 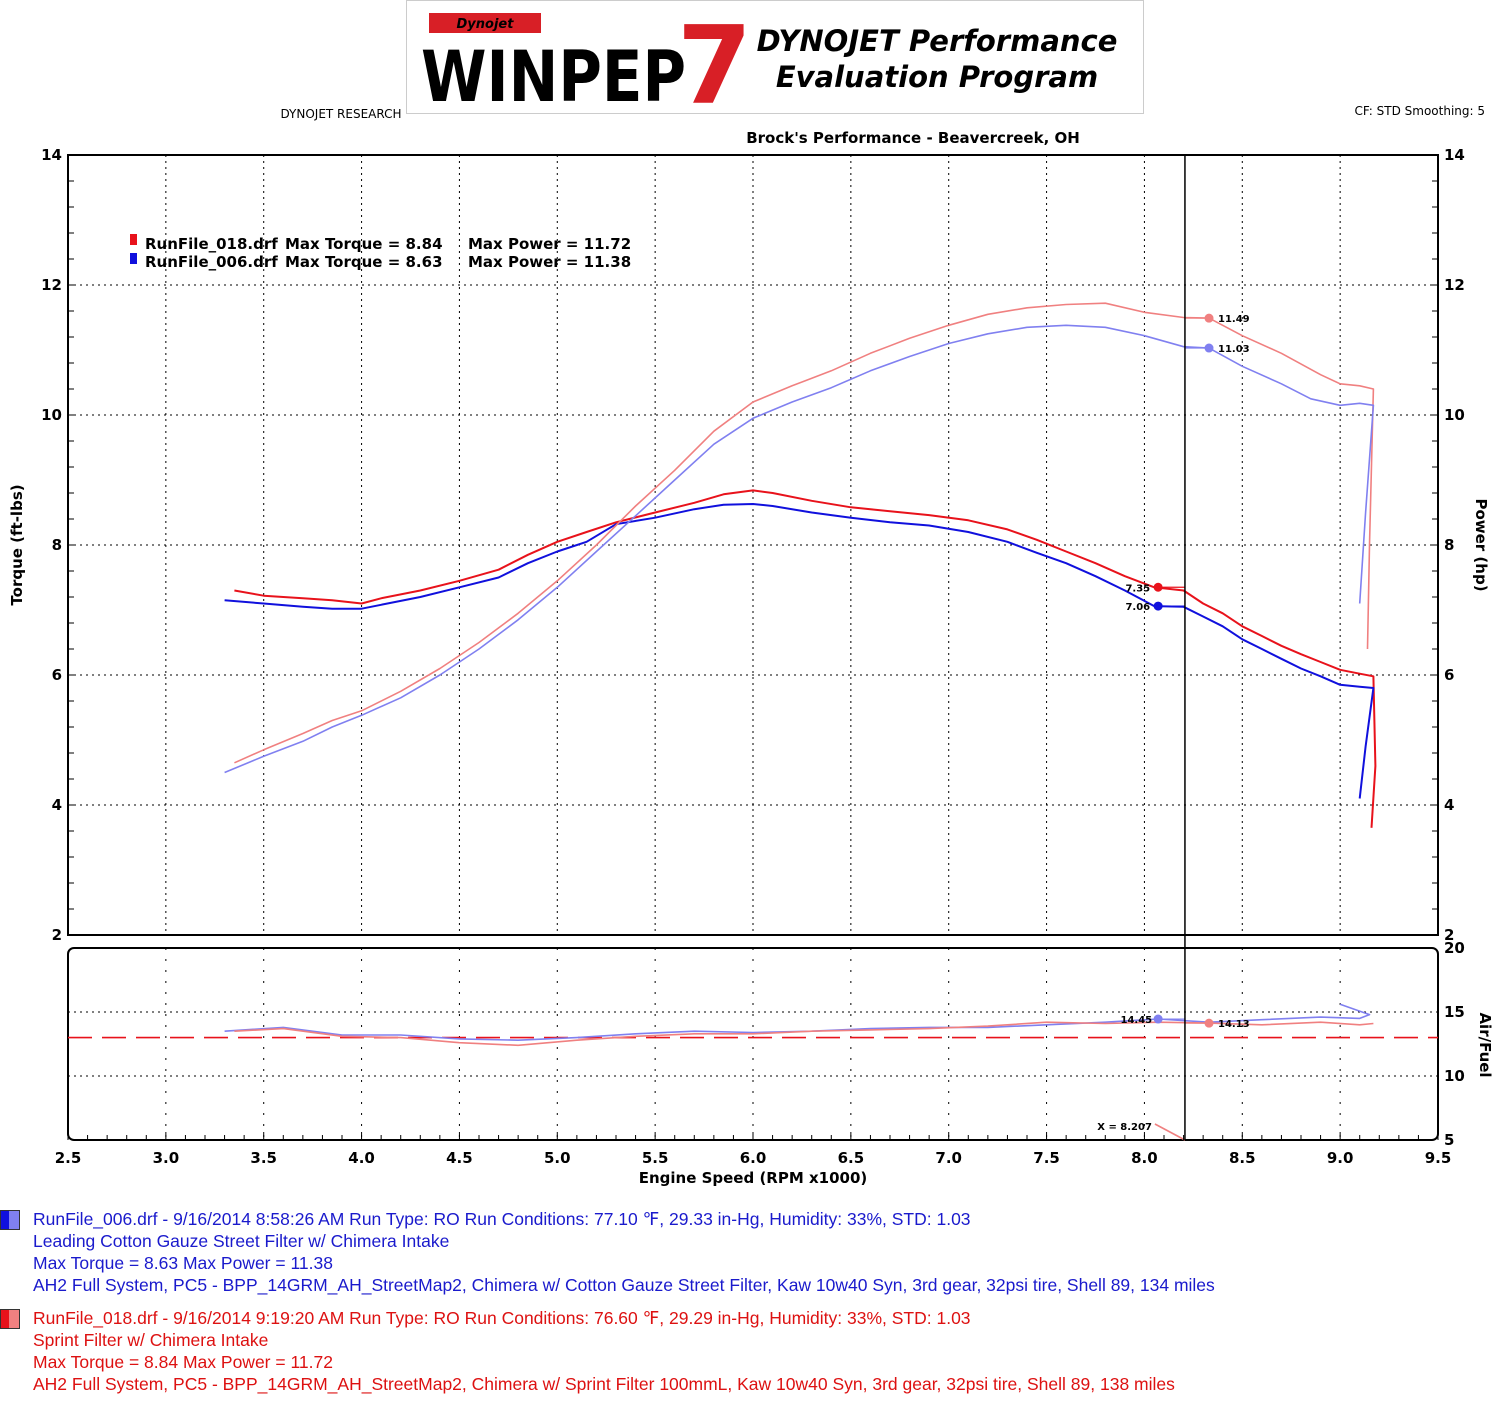 I want to click on x-tick-label: 4.0, so click(x=361, y=1158).